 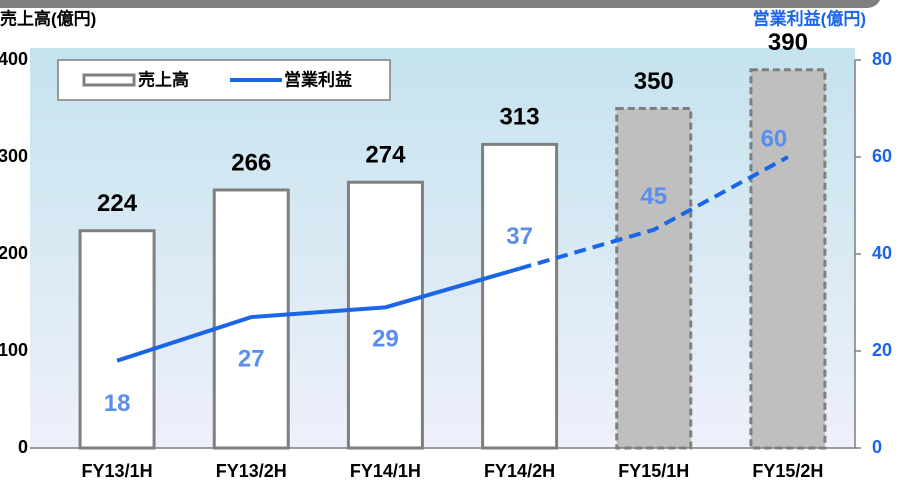 What do you see at coordinates (251, 358) in the screenshot?
I see `line-value-label: 27` at bounding box center [251, 358].